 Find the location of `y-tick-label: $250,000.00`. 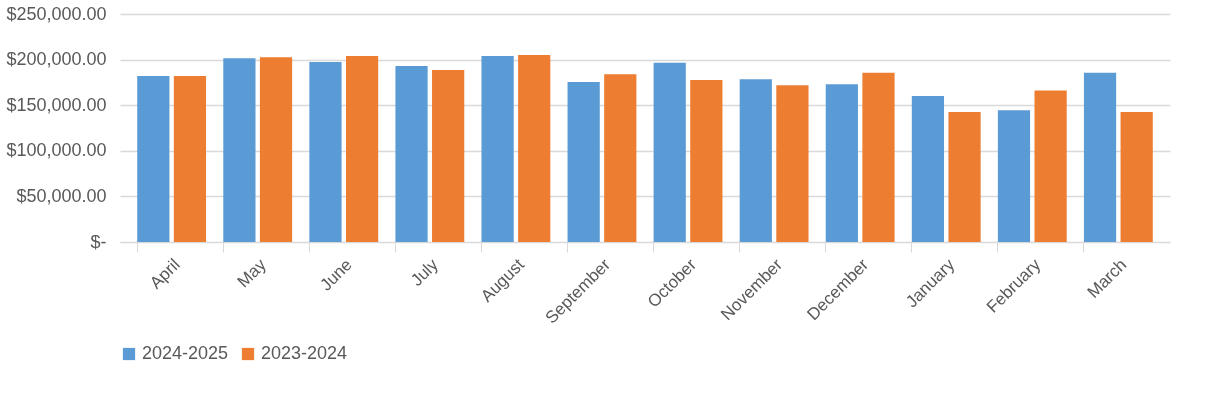

y-tick-label: $250,000.00 is located at coordinates (56, 13).